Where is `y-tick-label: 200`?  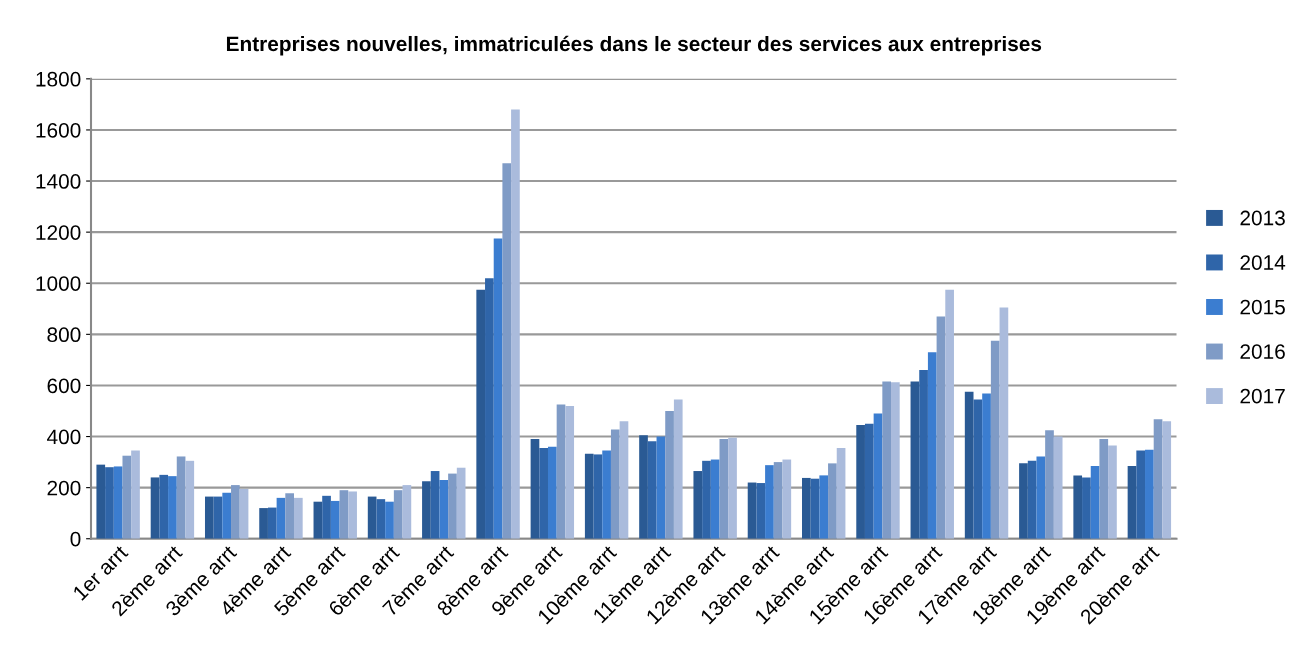
y-tick-label: 200 is located at coordinates (64, 488).